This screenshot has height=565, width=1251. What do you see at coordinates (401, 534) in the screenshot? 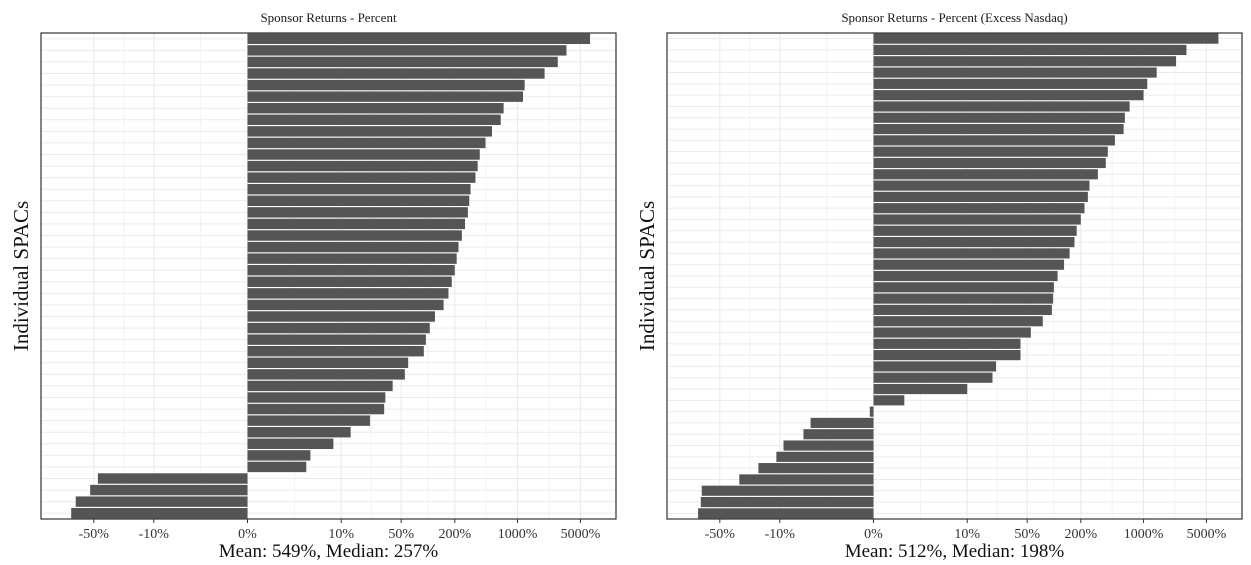
I see `left-x-tick-label: 50%` at bounding box center [401, 534].